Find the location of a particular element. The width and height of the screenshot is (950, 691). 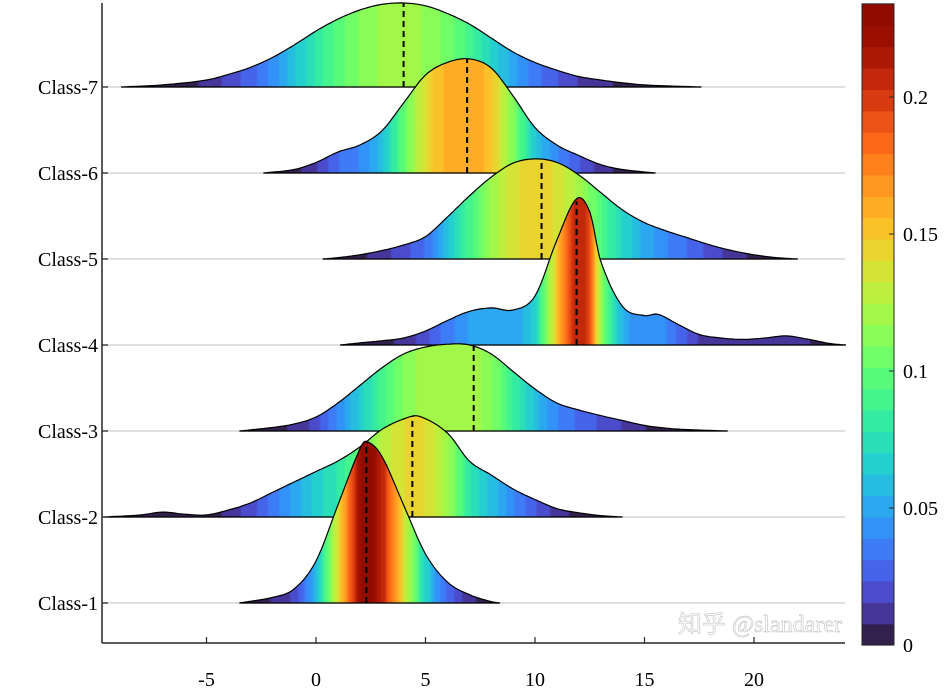

y-tick-label: Class-6 is located at coordinates (68, 174).